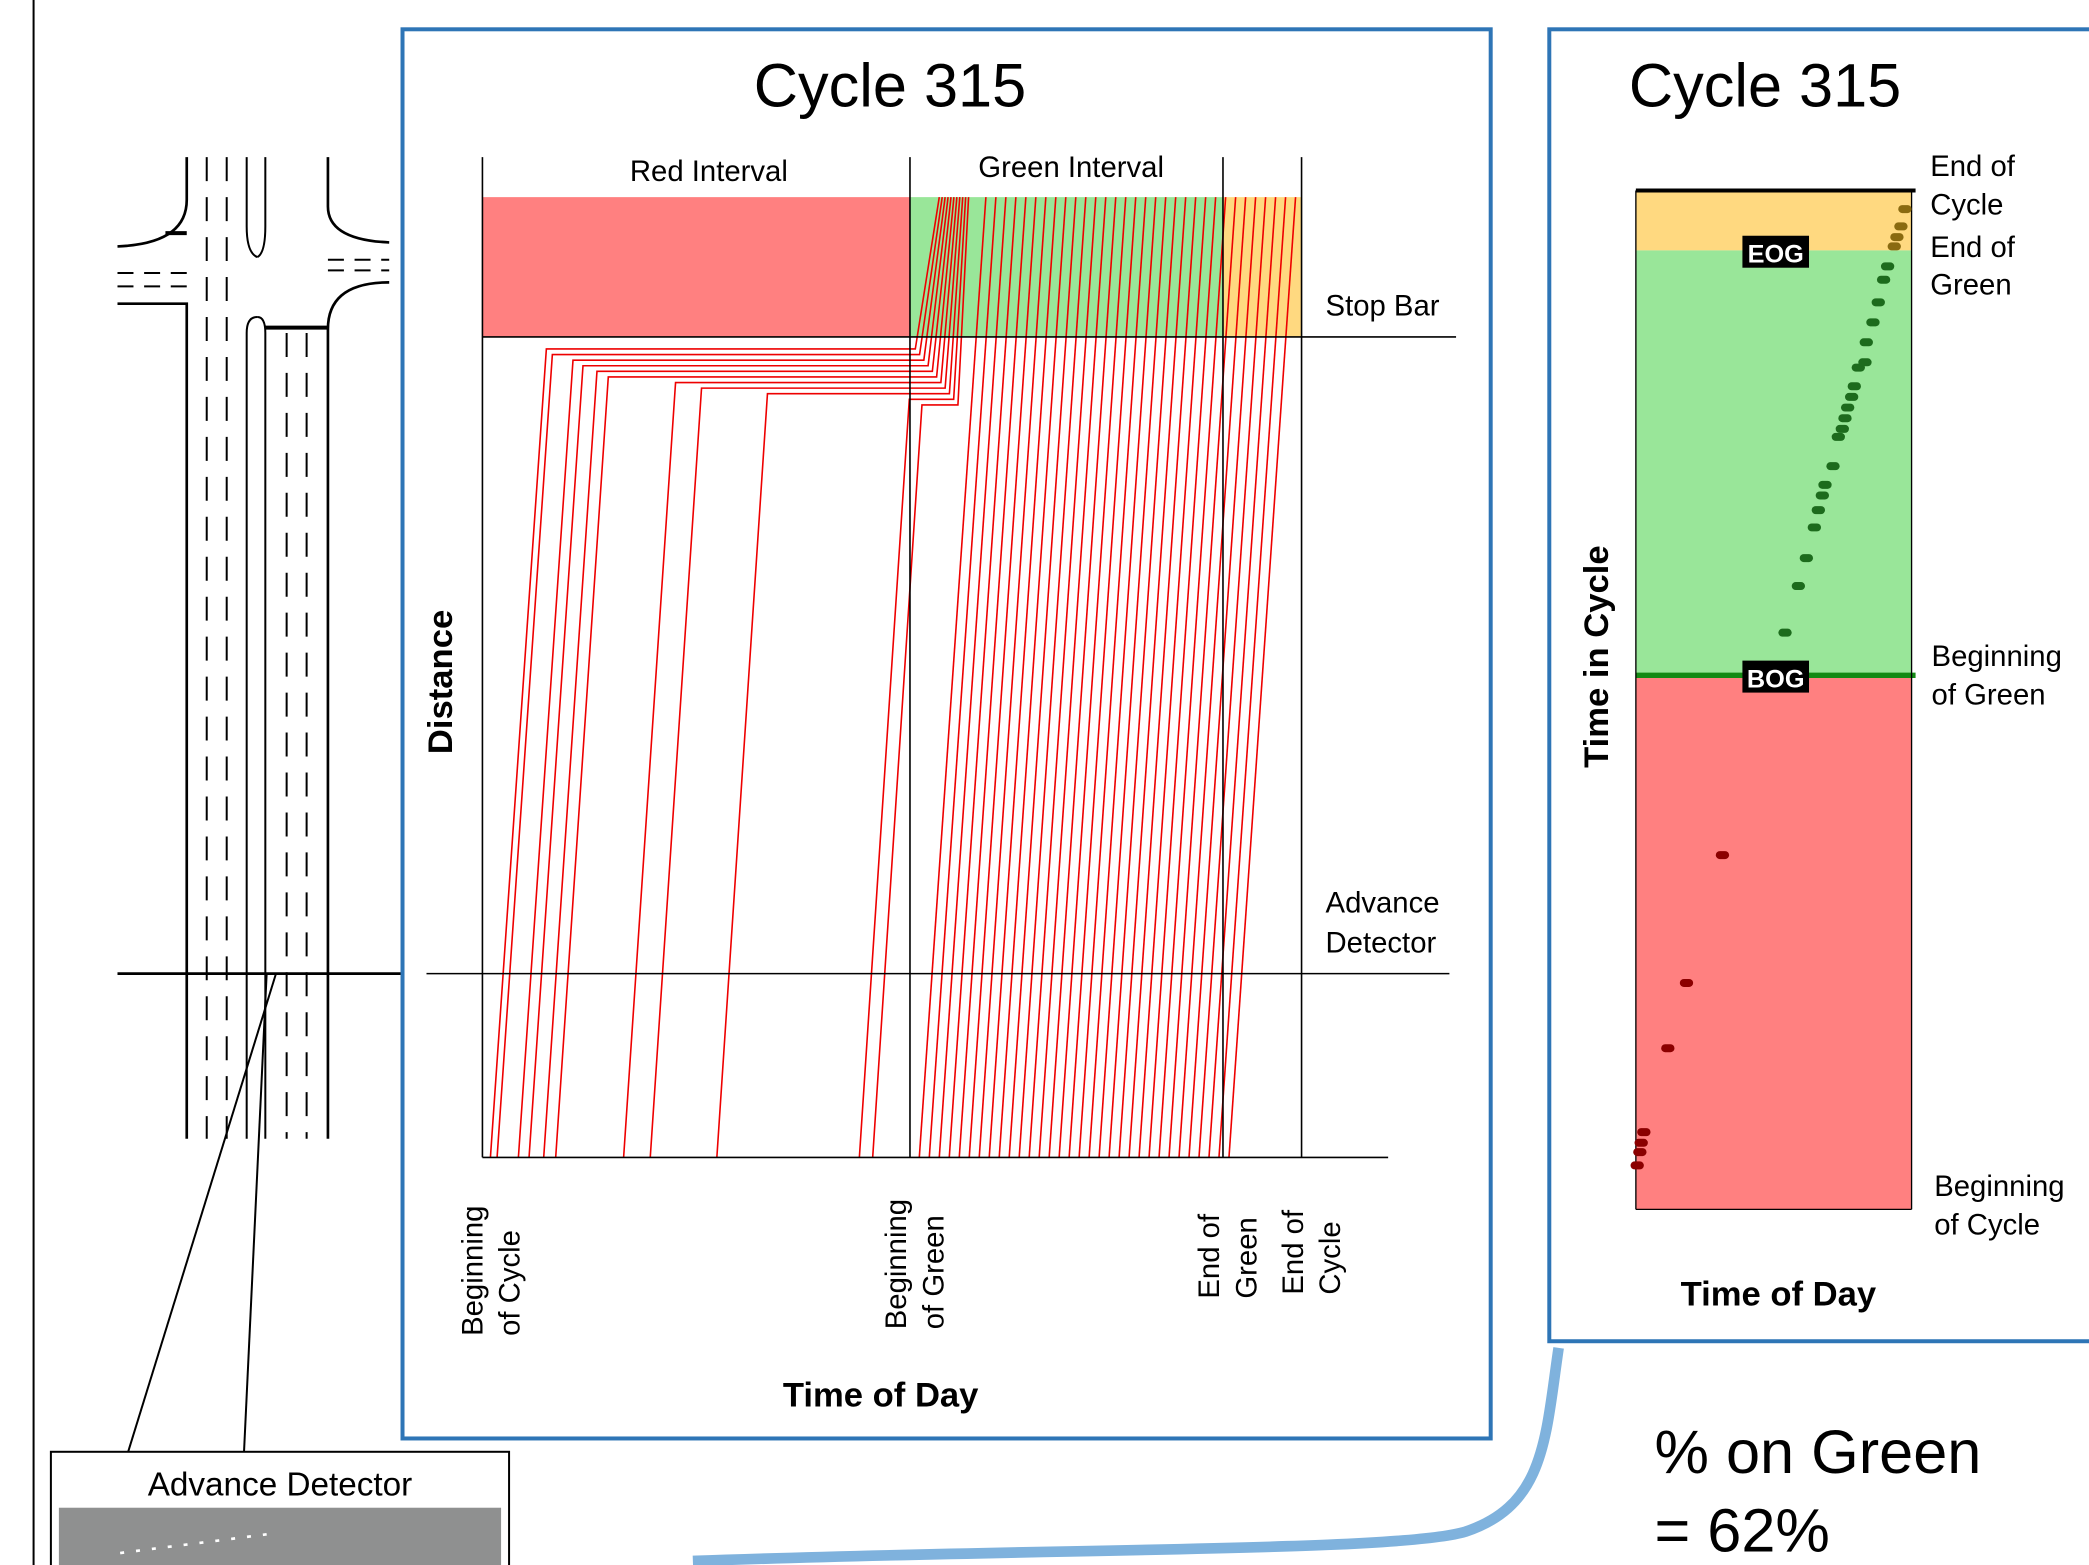 This screenshot has height=1565, width=2089. Describe the element at coordinates (1776, 679) in the screenshot. I see `bog-label: BOG` at that location.